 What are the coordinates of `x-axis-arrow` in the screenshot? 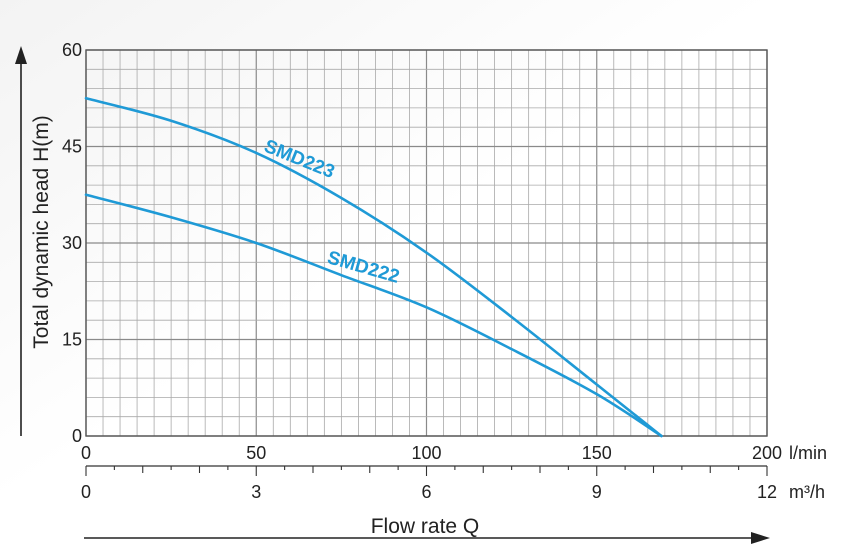 It's located at (427, 538).